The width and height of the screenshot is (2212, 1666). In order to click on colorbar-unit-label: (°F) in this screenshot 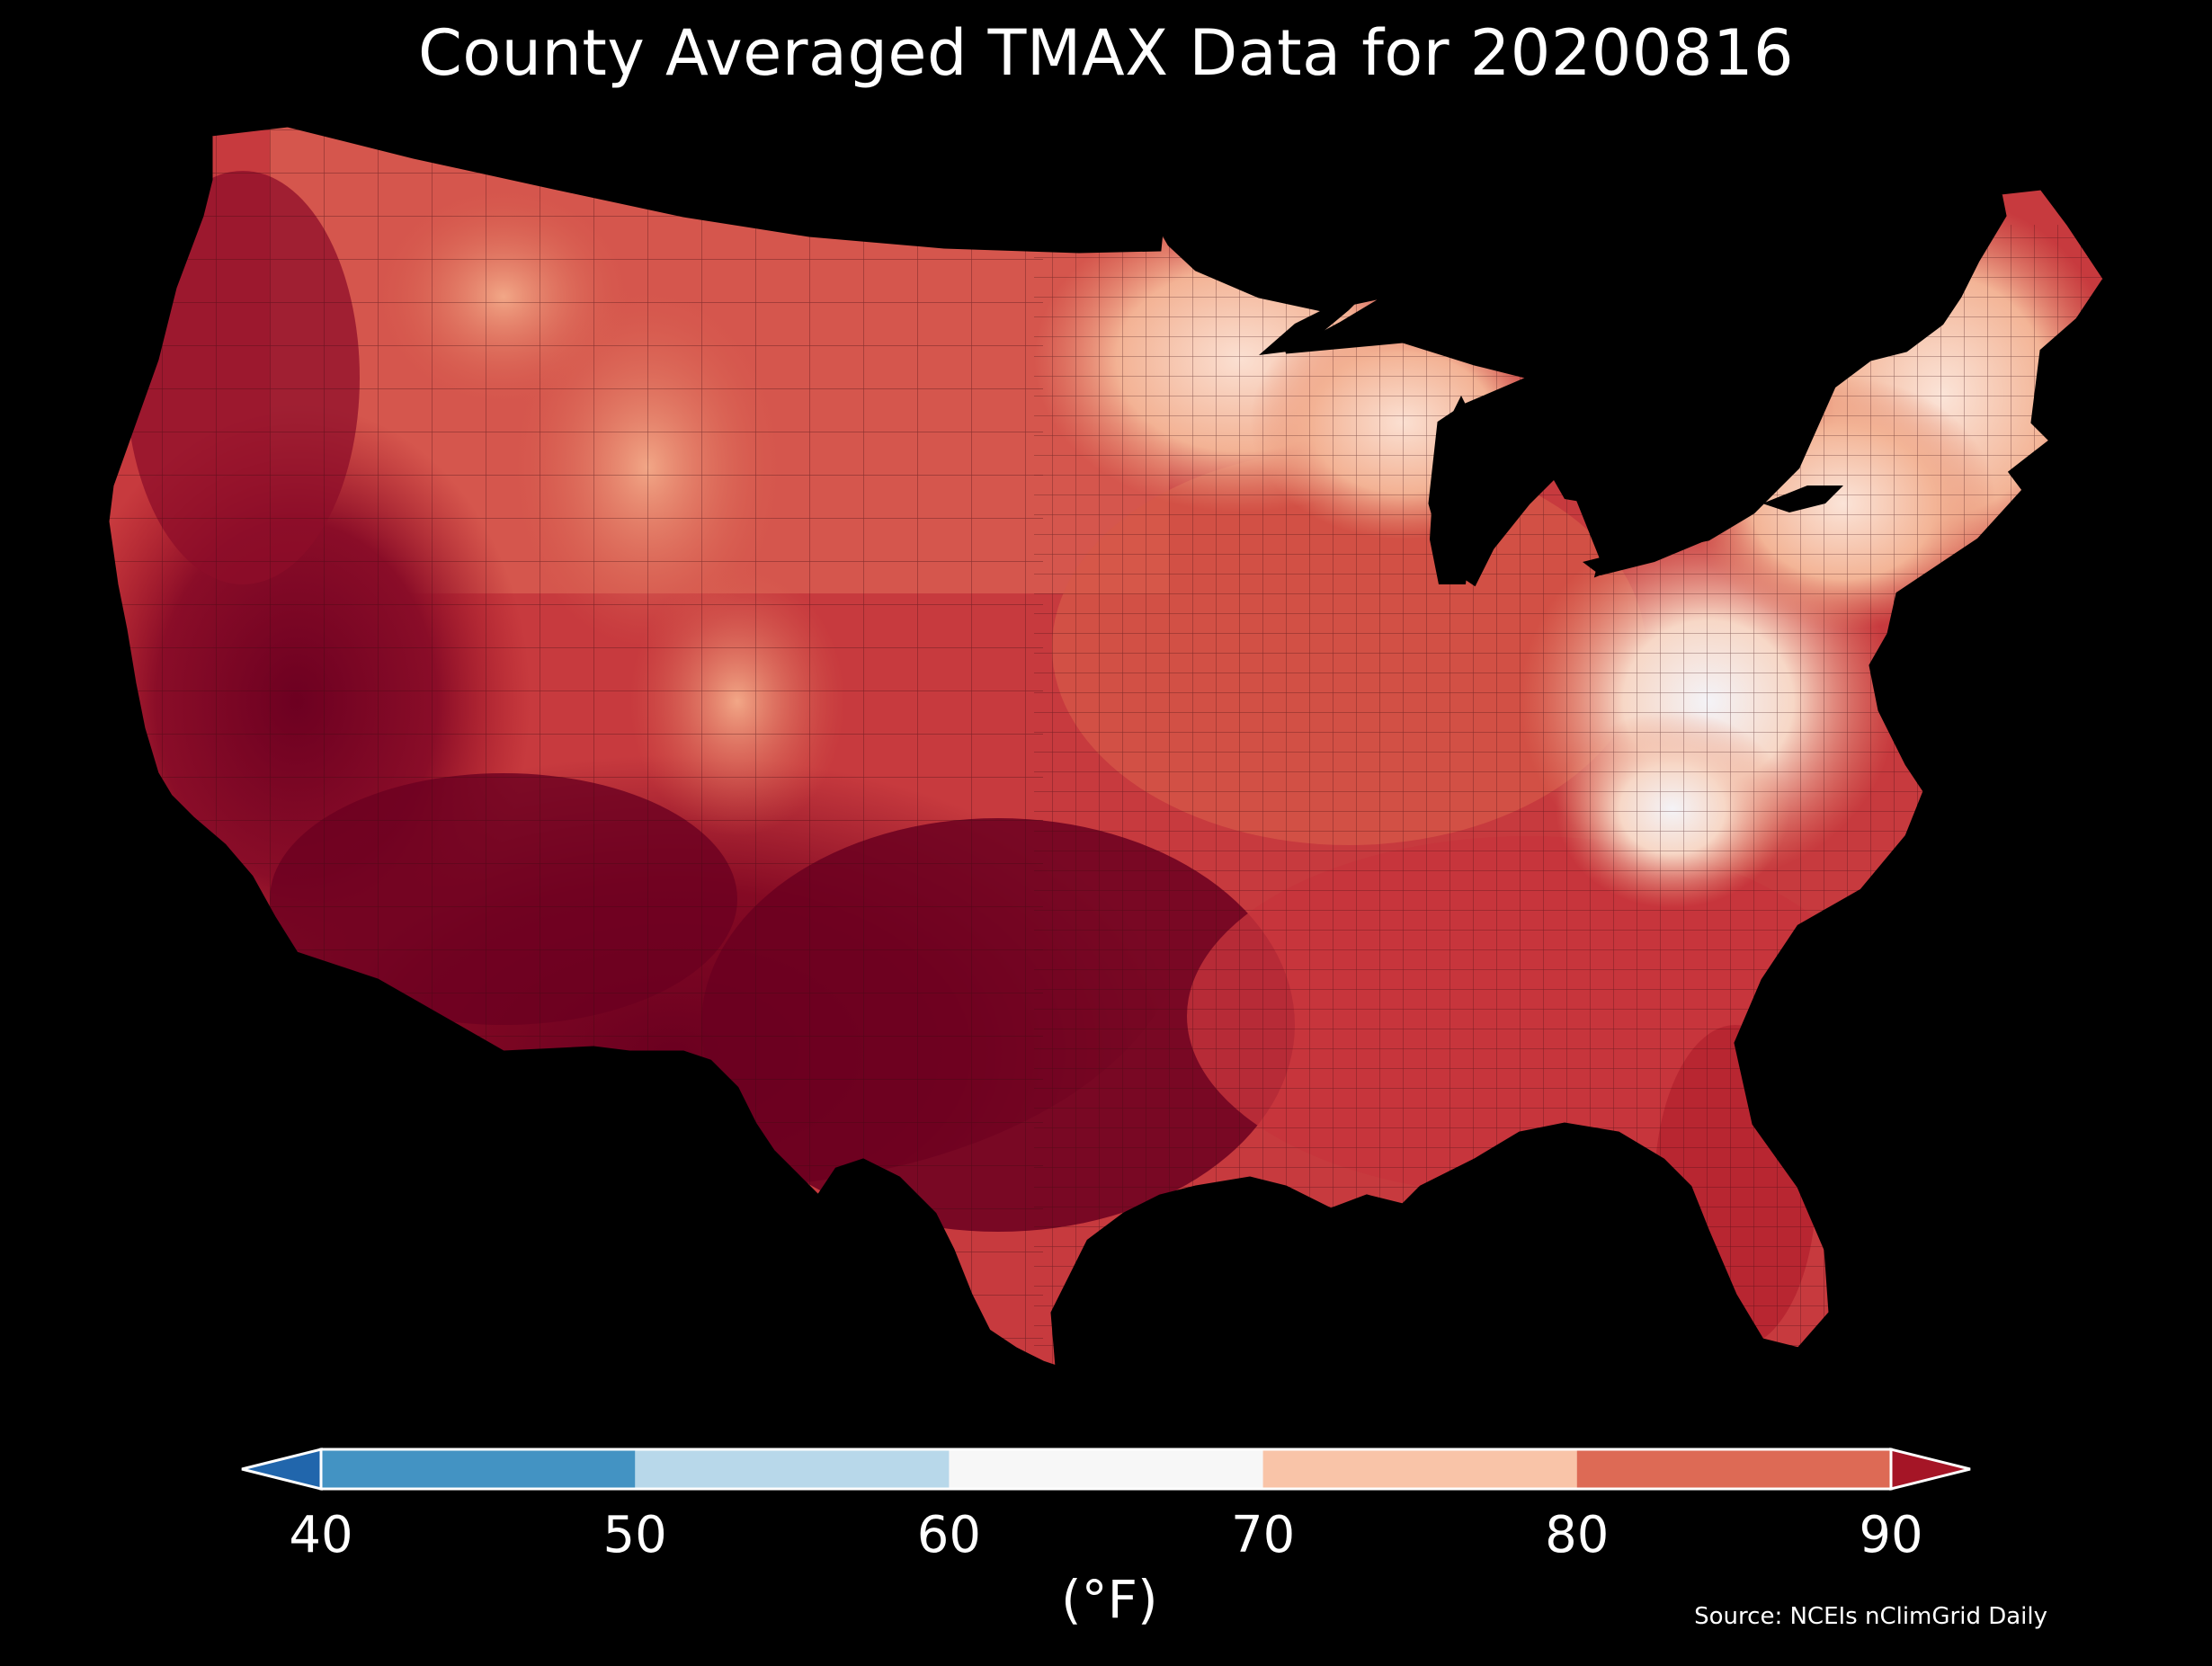, I will do `click(1109, 1599)`.